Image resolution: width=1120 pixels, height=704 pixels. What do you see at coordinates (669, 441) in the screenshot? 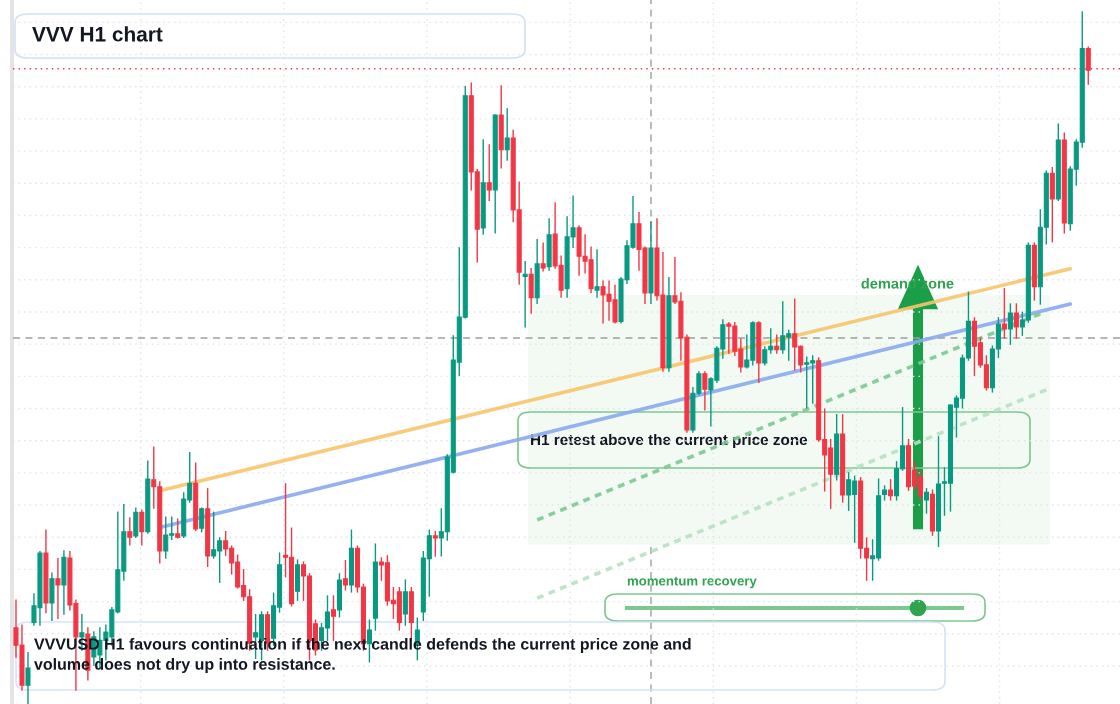
I see `annotation: H1 retest above the current price zone` at bounding box center [669, 441].